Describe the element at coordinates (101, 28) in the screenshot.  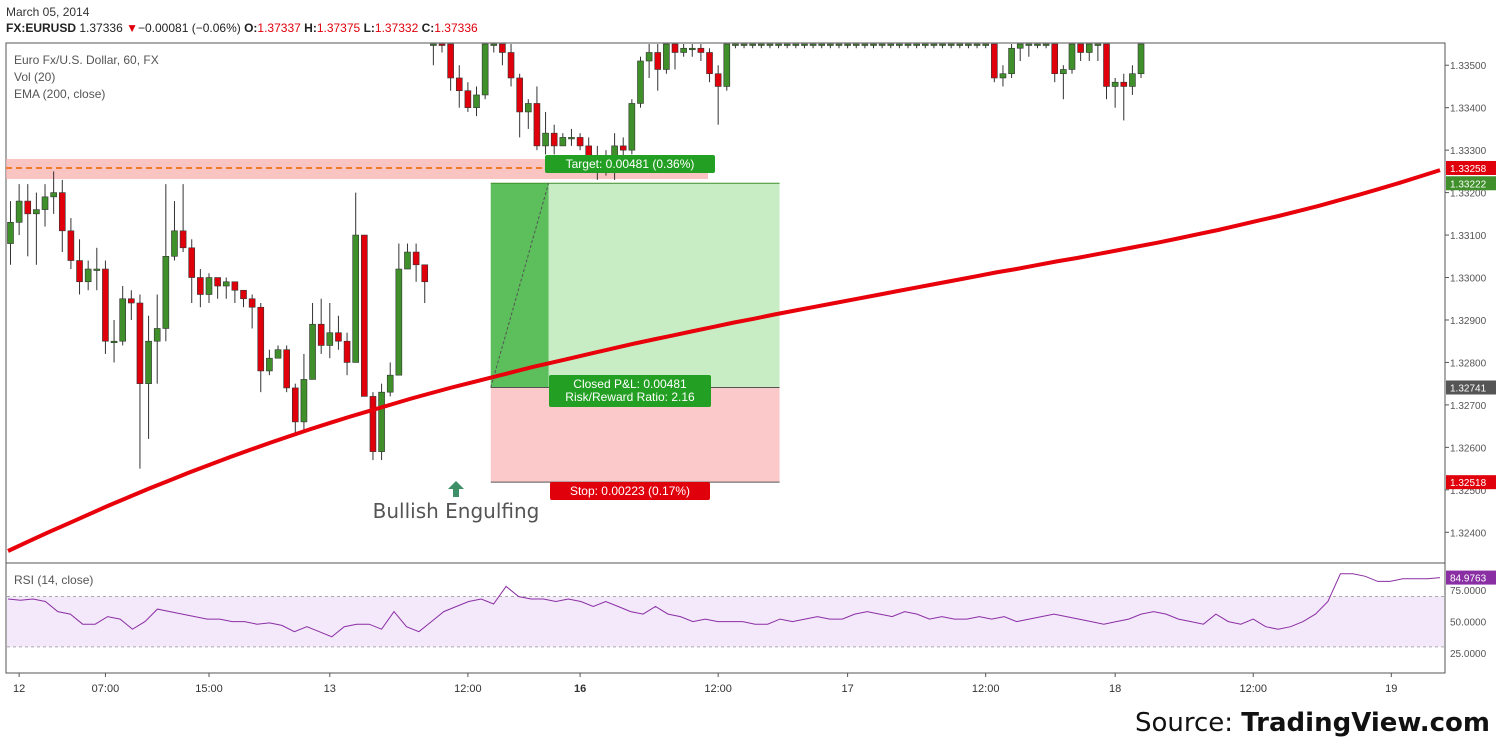
I see `last-price: 1.37336` at that location.